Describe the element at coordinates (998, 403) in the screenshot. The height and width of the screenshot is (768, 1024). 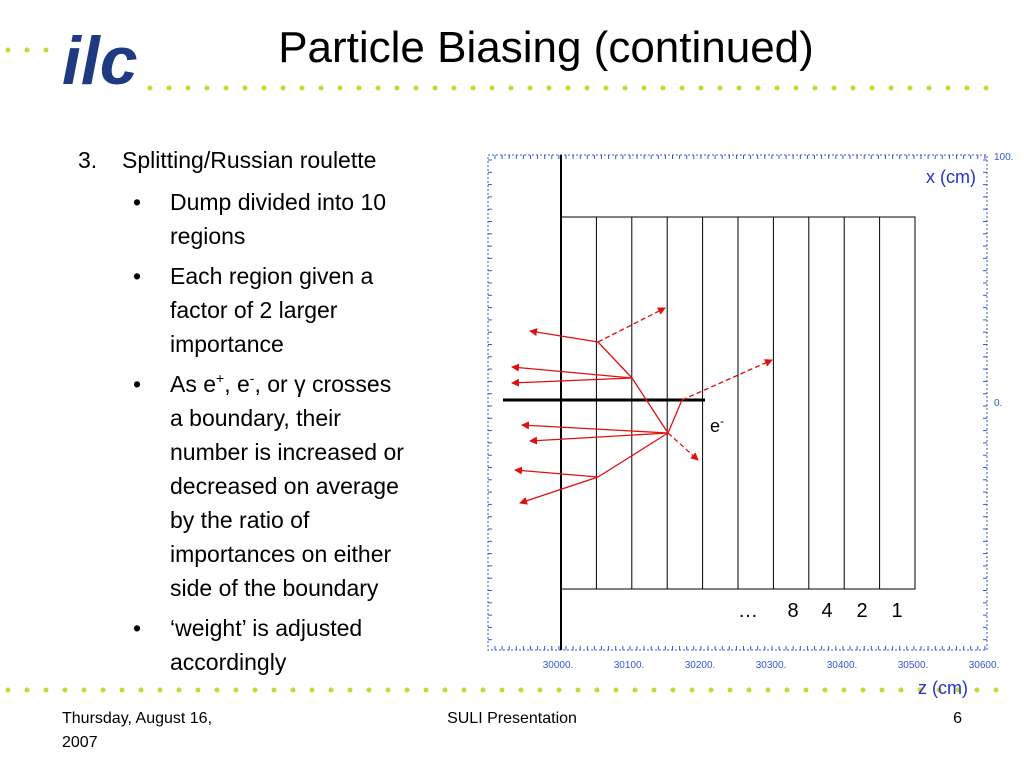
I see `y-tick-label: 0.` at that location.